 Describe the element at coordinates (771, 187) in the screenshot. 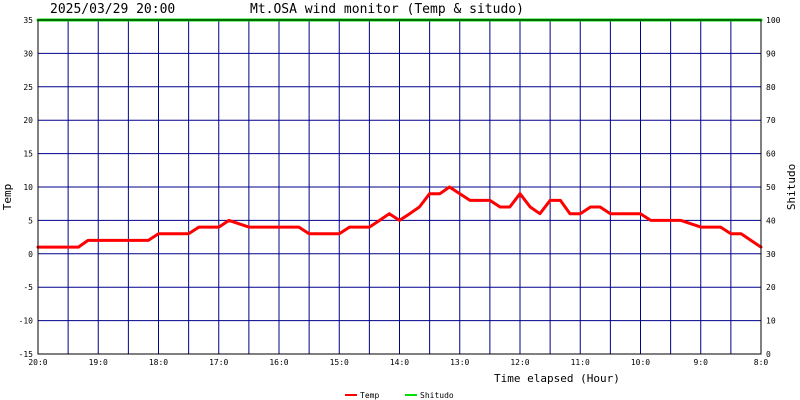

I see `y2-tick-label: 50` at that location.